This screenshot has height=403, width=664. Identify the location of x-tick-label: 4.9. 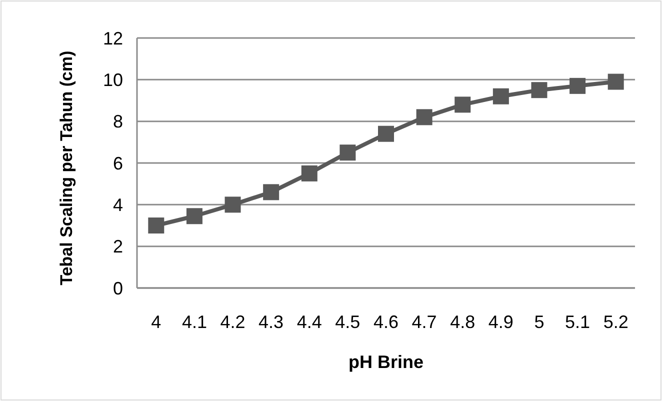
(501, 322).